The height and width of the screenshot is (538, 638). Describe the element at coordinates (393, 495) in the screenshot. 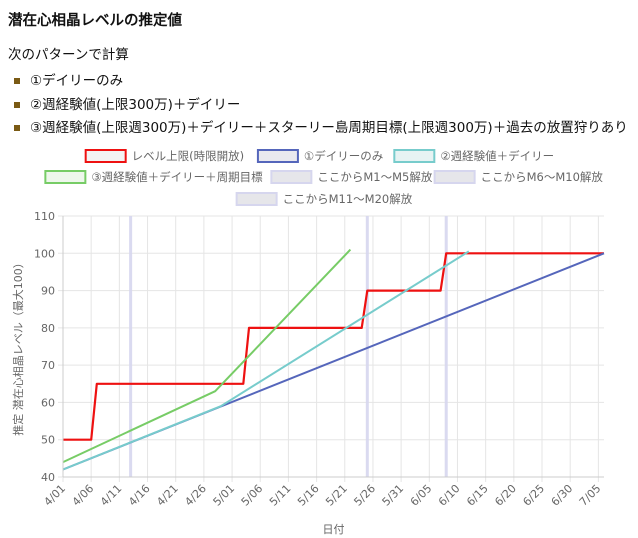

I see `x-tick-label: 5/31` at that location.